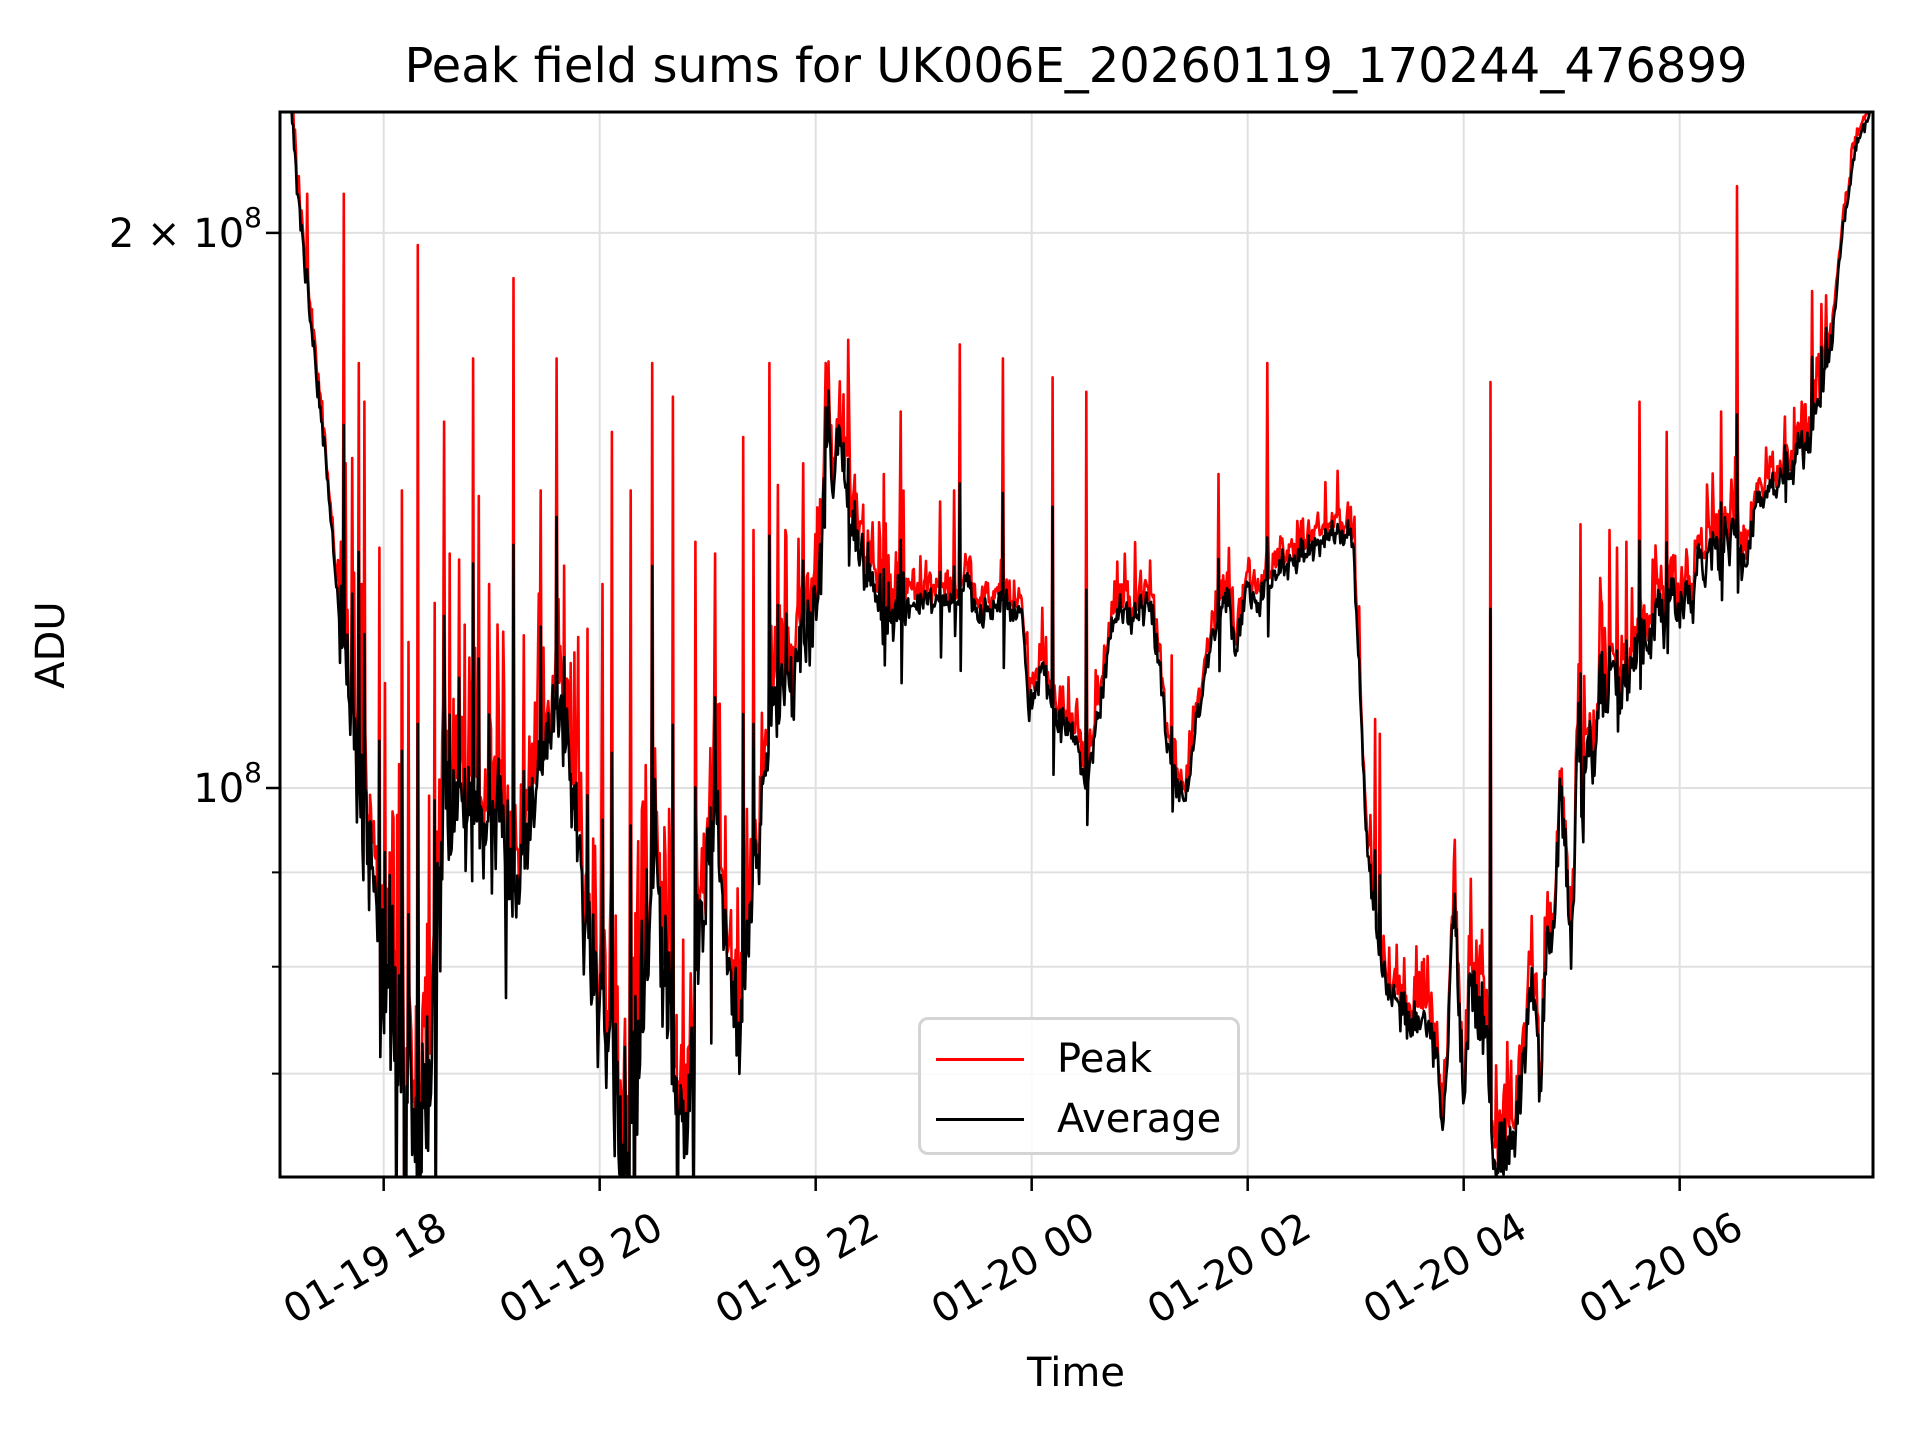  What do you see at coordinates (980, 1059) in the screenshot?
I see `peak-line-sample` at bounding box center [980, 1059].